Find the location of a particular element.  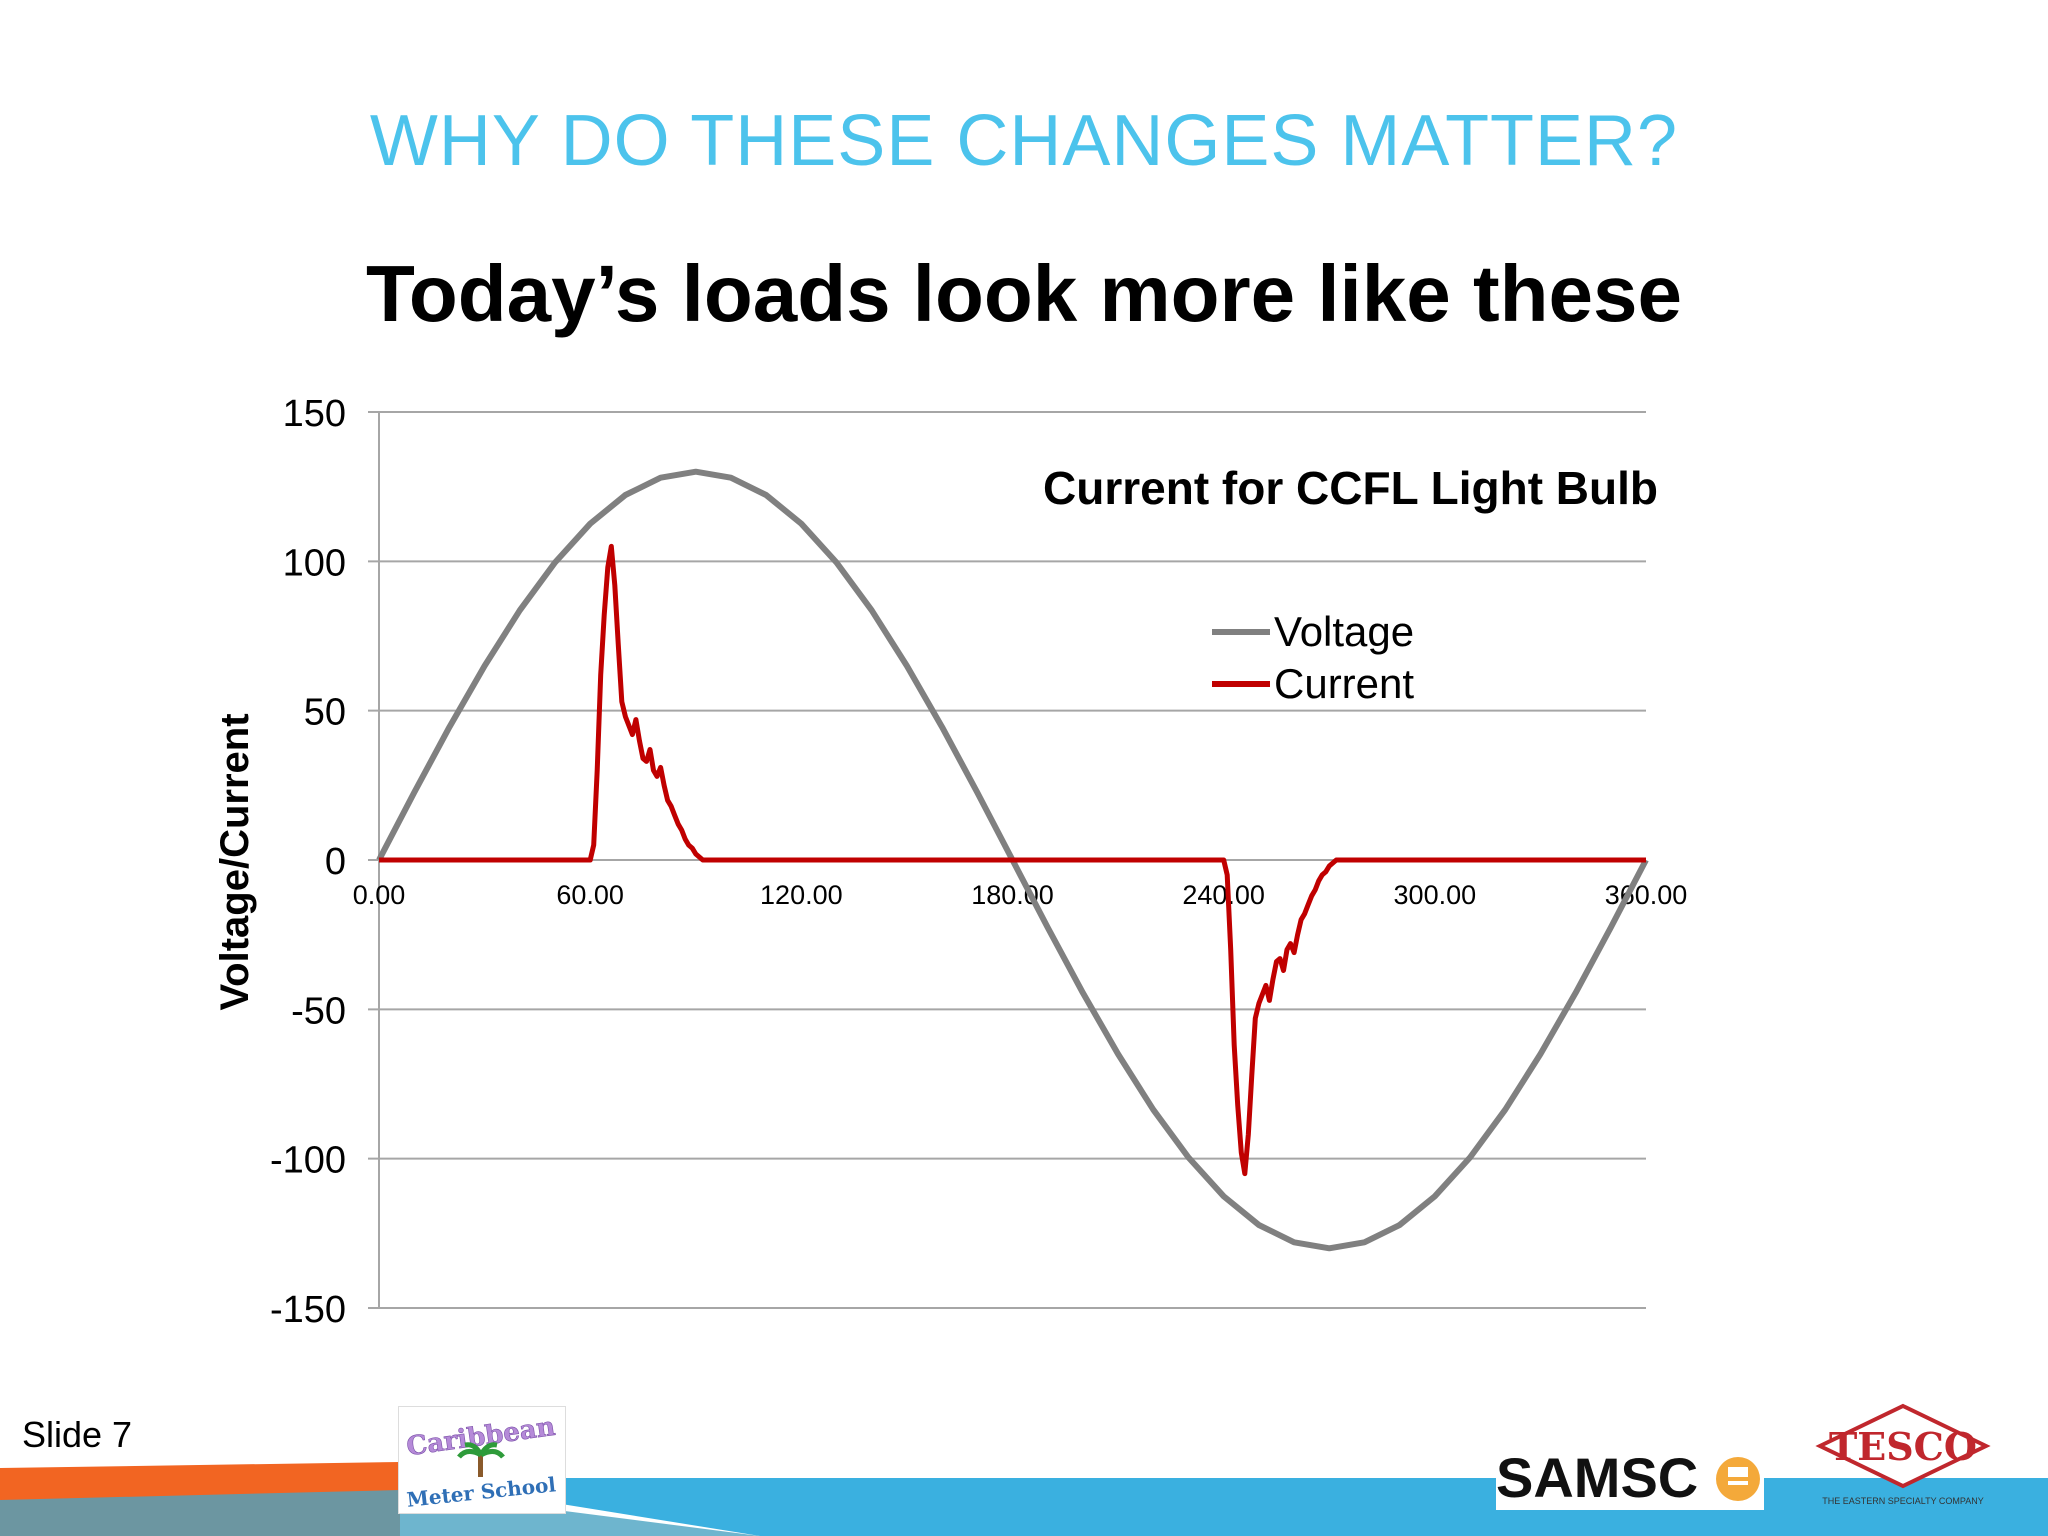

legend-label: Current is located at coordinates (1344, 683).